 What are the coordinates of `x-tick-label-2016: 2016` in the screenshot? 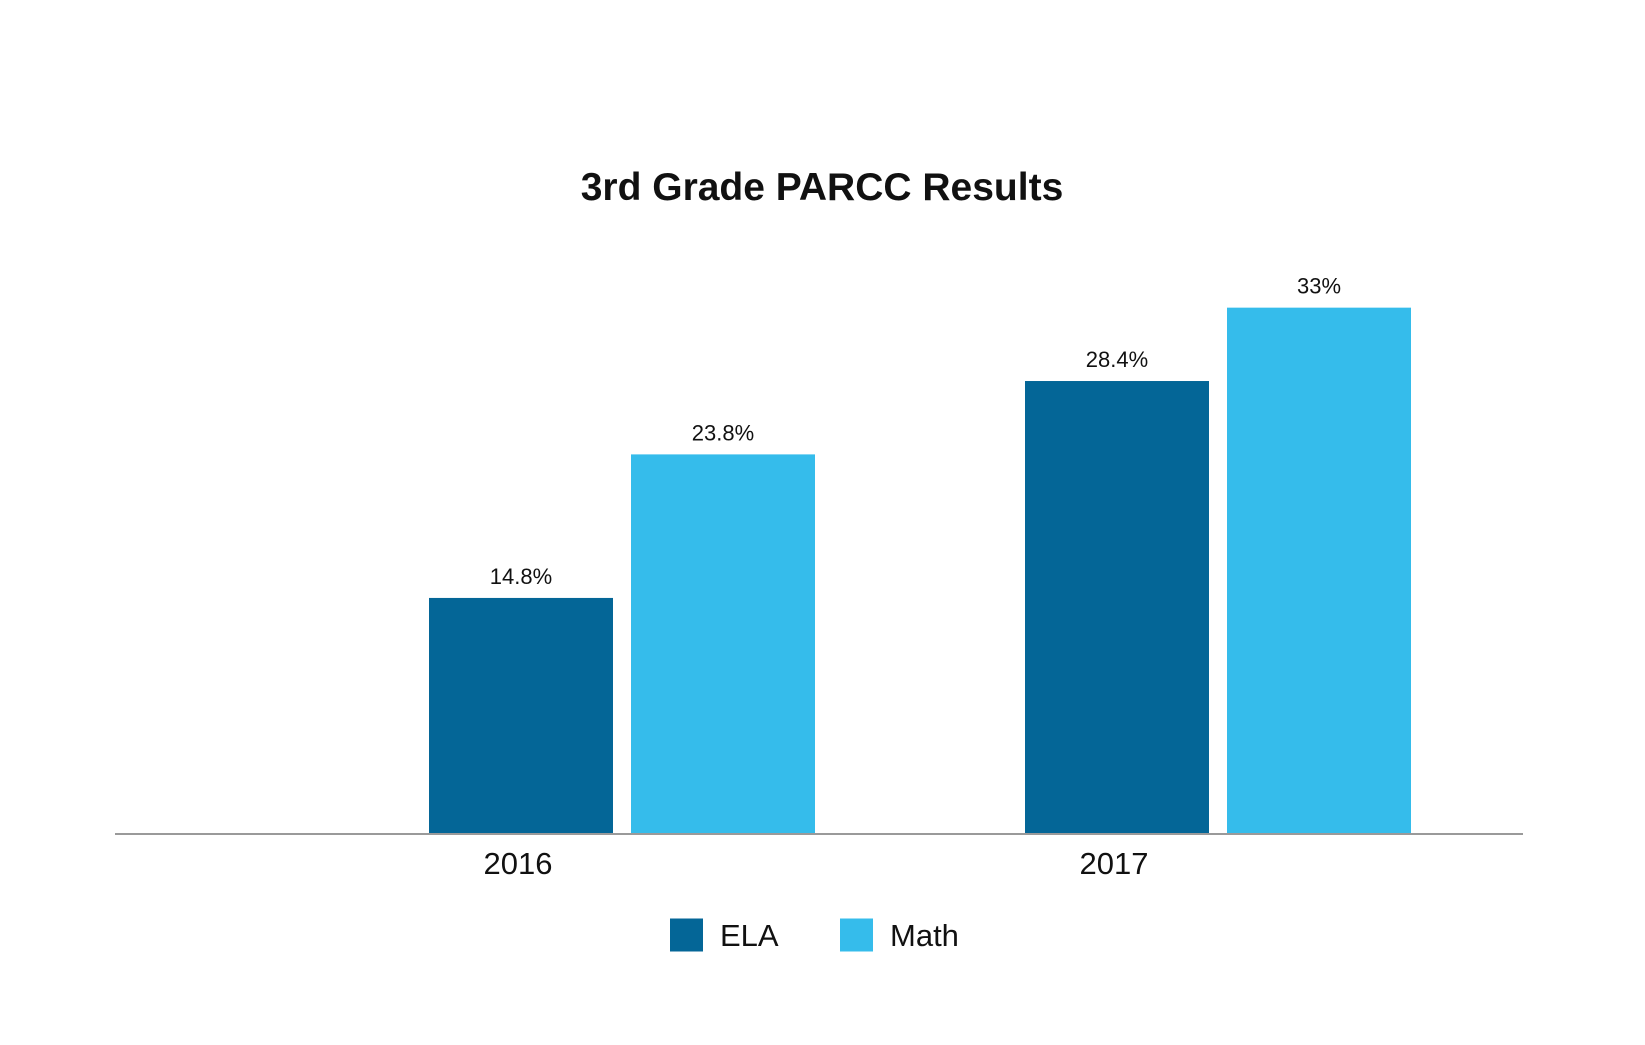 It's located at (518, 863).